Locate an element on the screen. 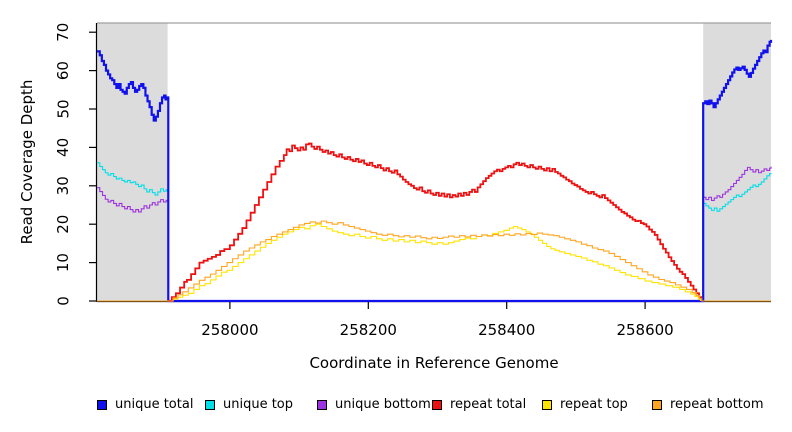 The image size is (792, 432). legend-label: repeat total is located at coordinates (488, 404).